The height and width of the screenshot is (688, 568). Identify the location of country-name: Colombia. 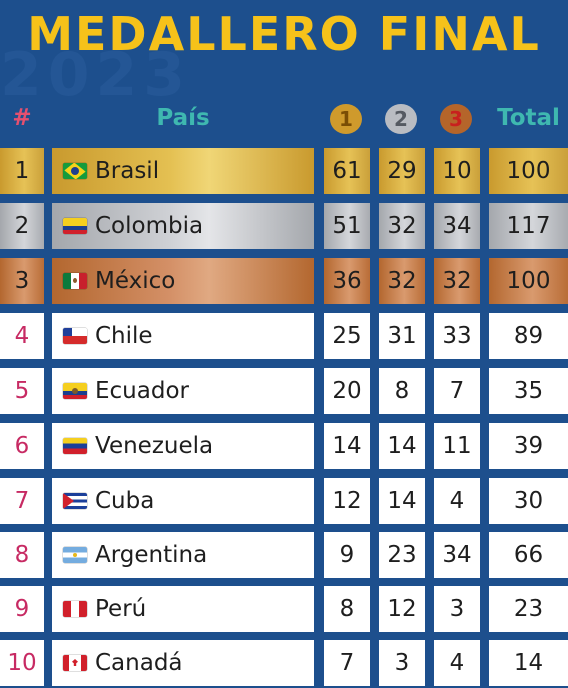
(149, 226).